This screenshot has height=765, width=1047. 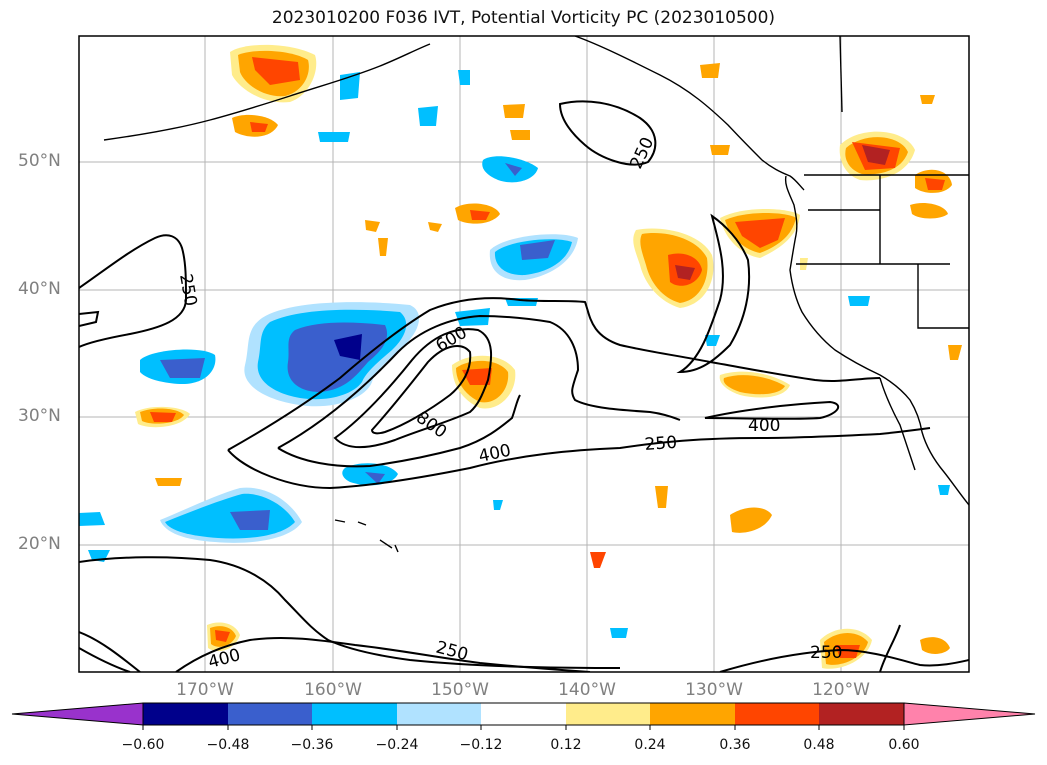 I want to click on lon-label-120w: 120°W, so click(x=841, y=690).